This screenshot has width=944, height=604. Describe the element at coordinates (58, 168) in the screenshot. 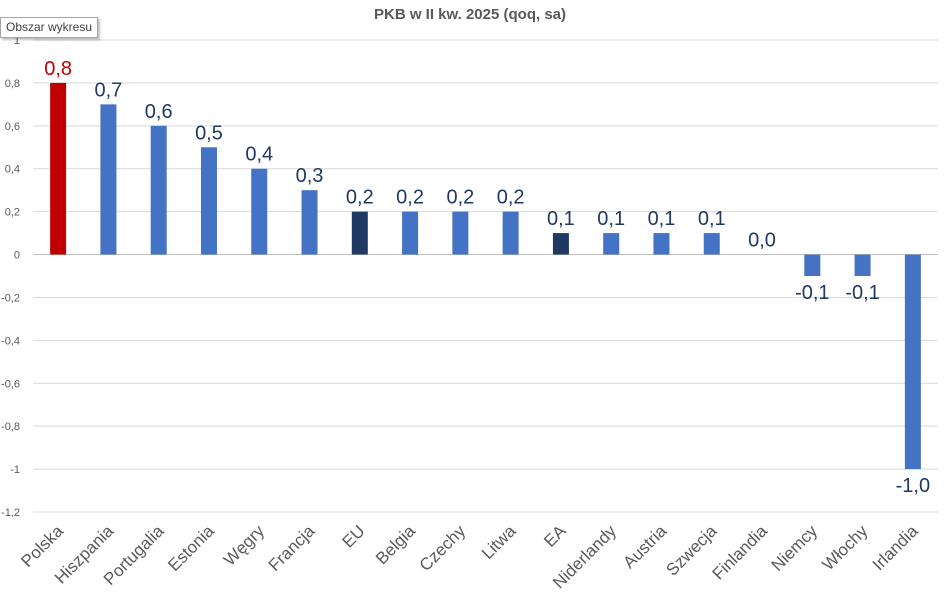

I see `bar-polska` at that location.